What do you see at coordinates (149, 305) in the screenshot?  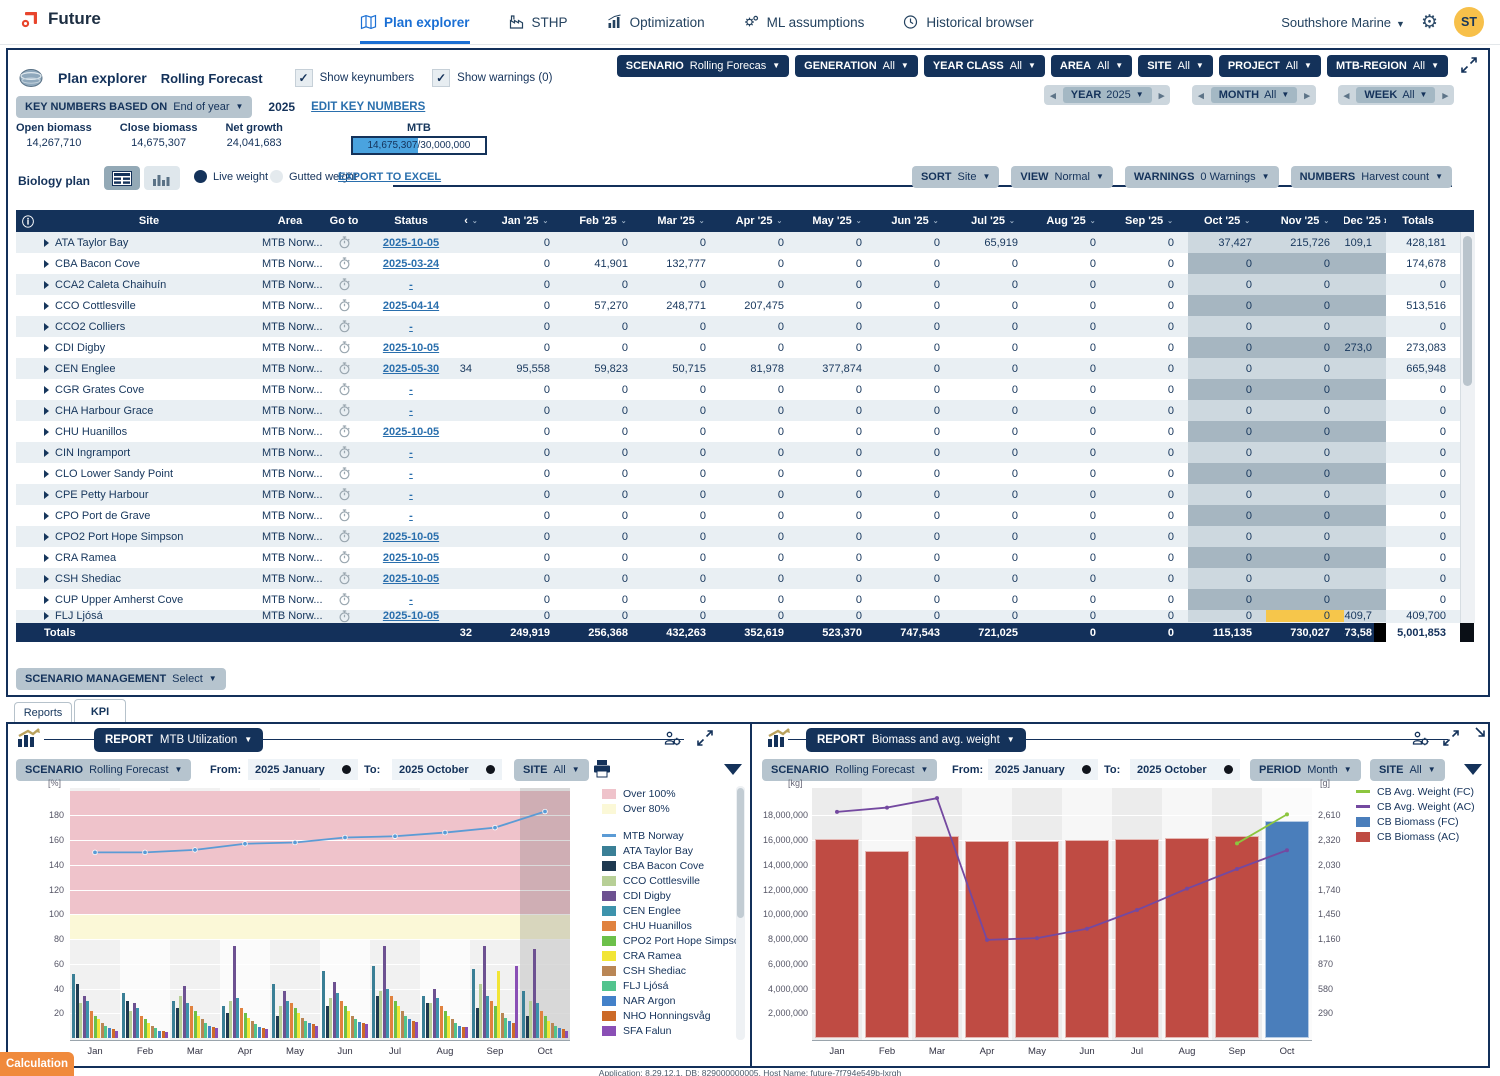 I see `site-name: CCO Cottlesville` at bounding box center [149, 305].